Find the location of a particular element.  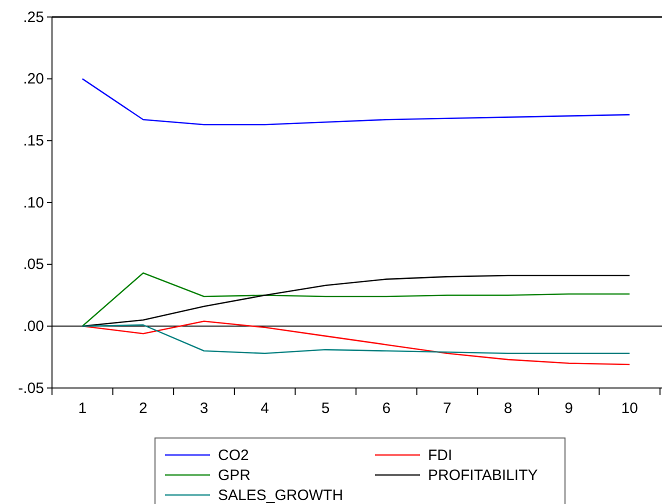

y-tick-label: .15 is located at coordinates (33, 141).